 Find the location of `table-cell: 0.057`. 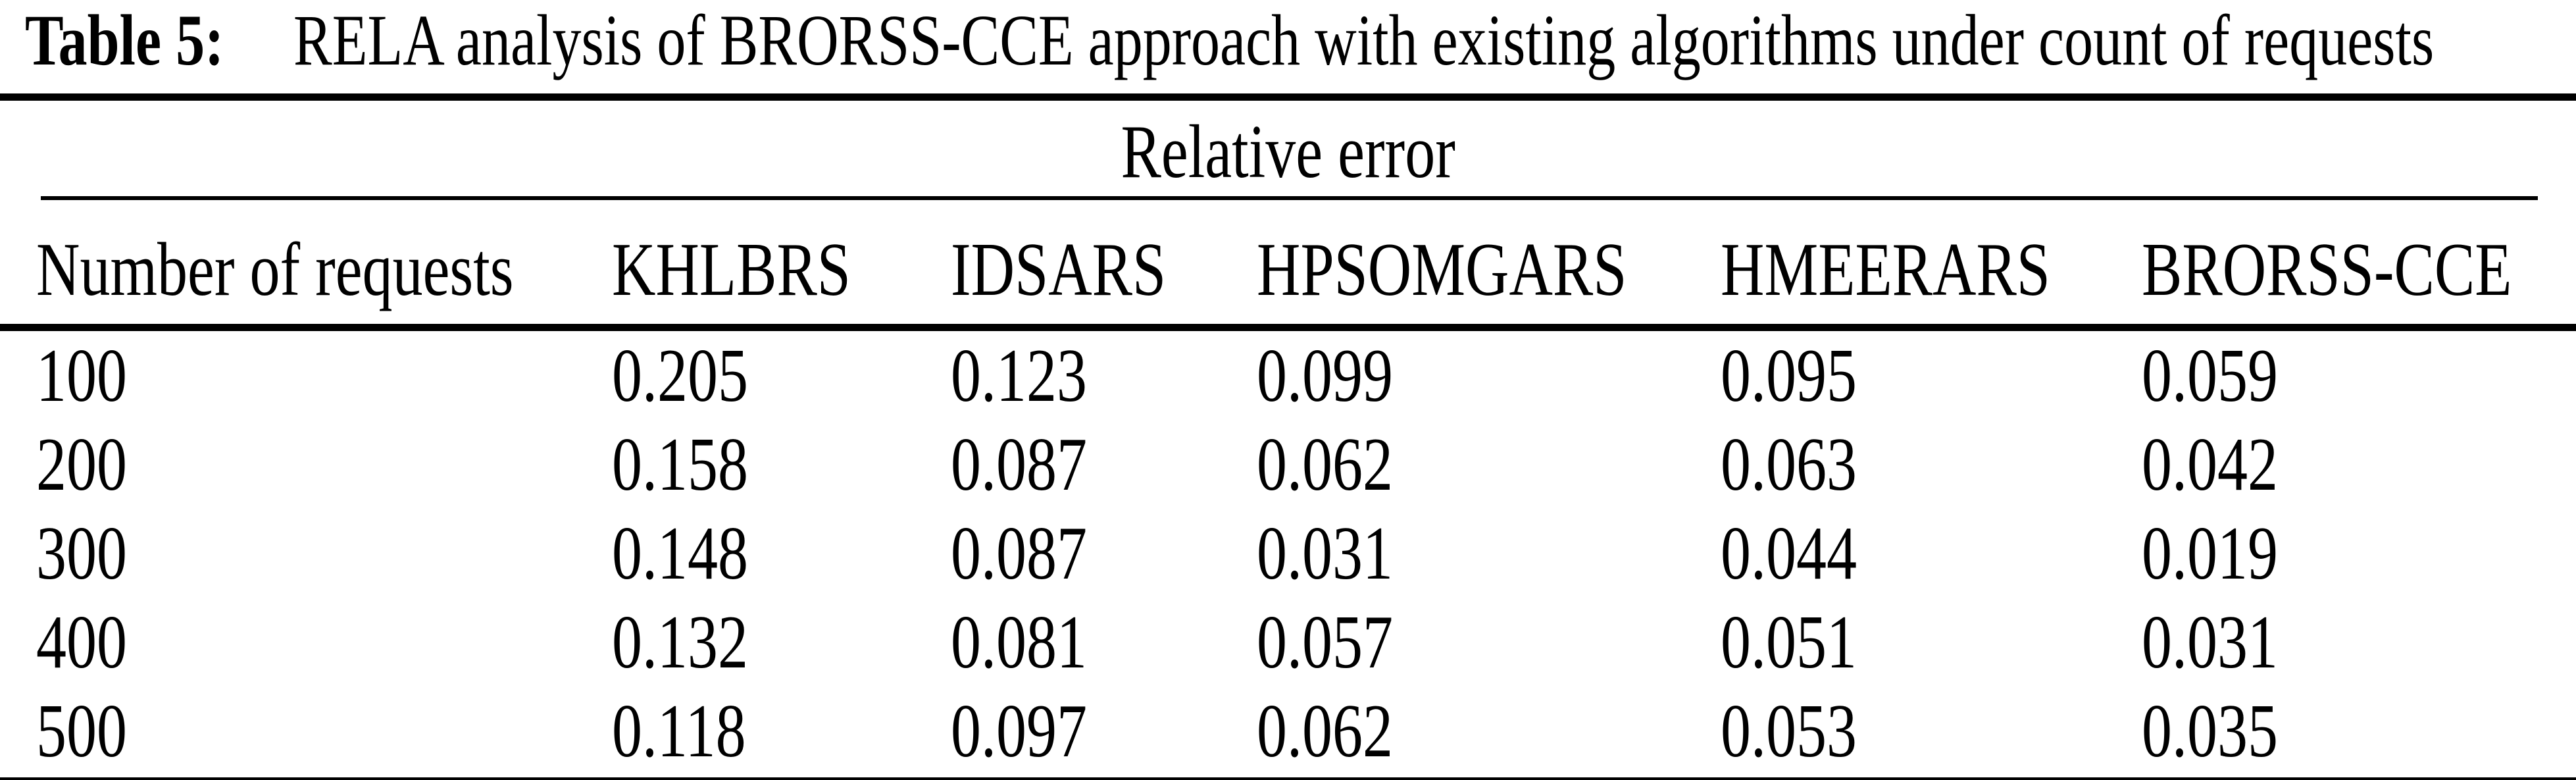

table-cell: 0.057 is located at coordinates (1489, 642).